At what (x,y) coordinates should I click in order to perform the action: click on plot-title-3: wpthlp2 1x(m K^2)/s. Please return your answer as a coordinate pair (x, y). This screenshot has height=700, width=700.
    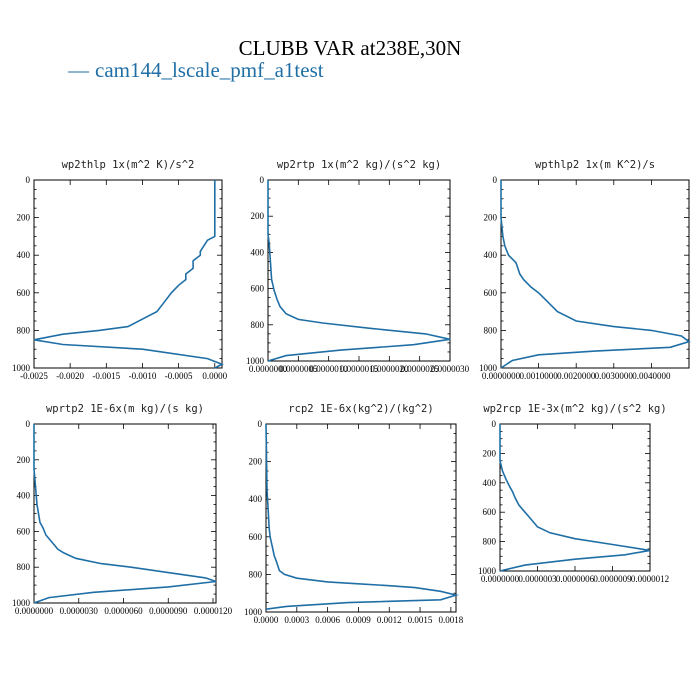
    Looking at the image, I should click on (595, 165).